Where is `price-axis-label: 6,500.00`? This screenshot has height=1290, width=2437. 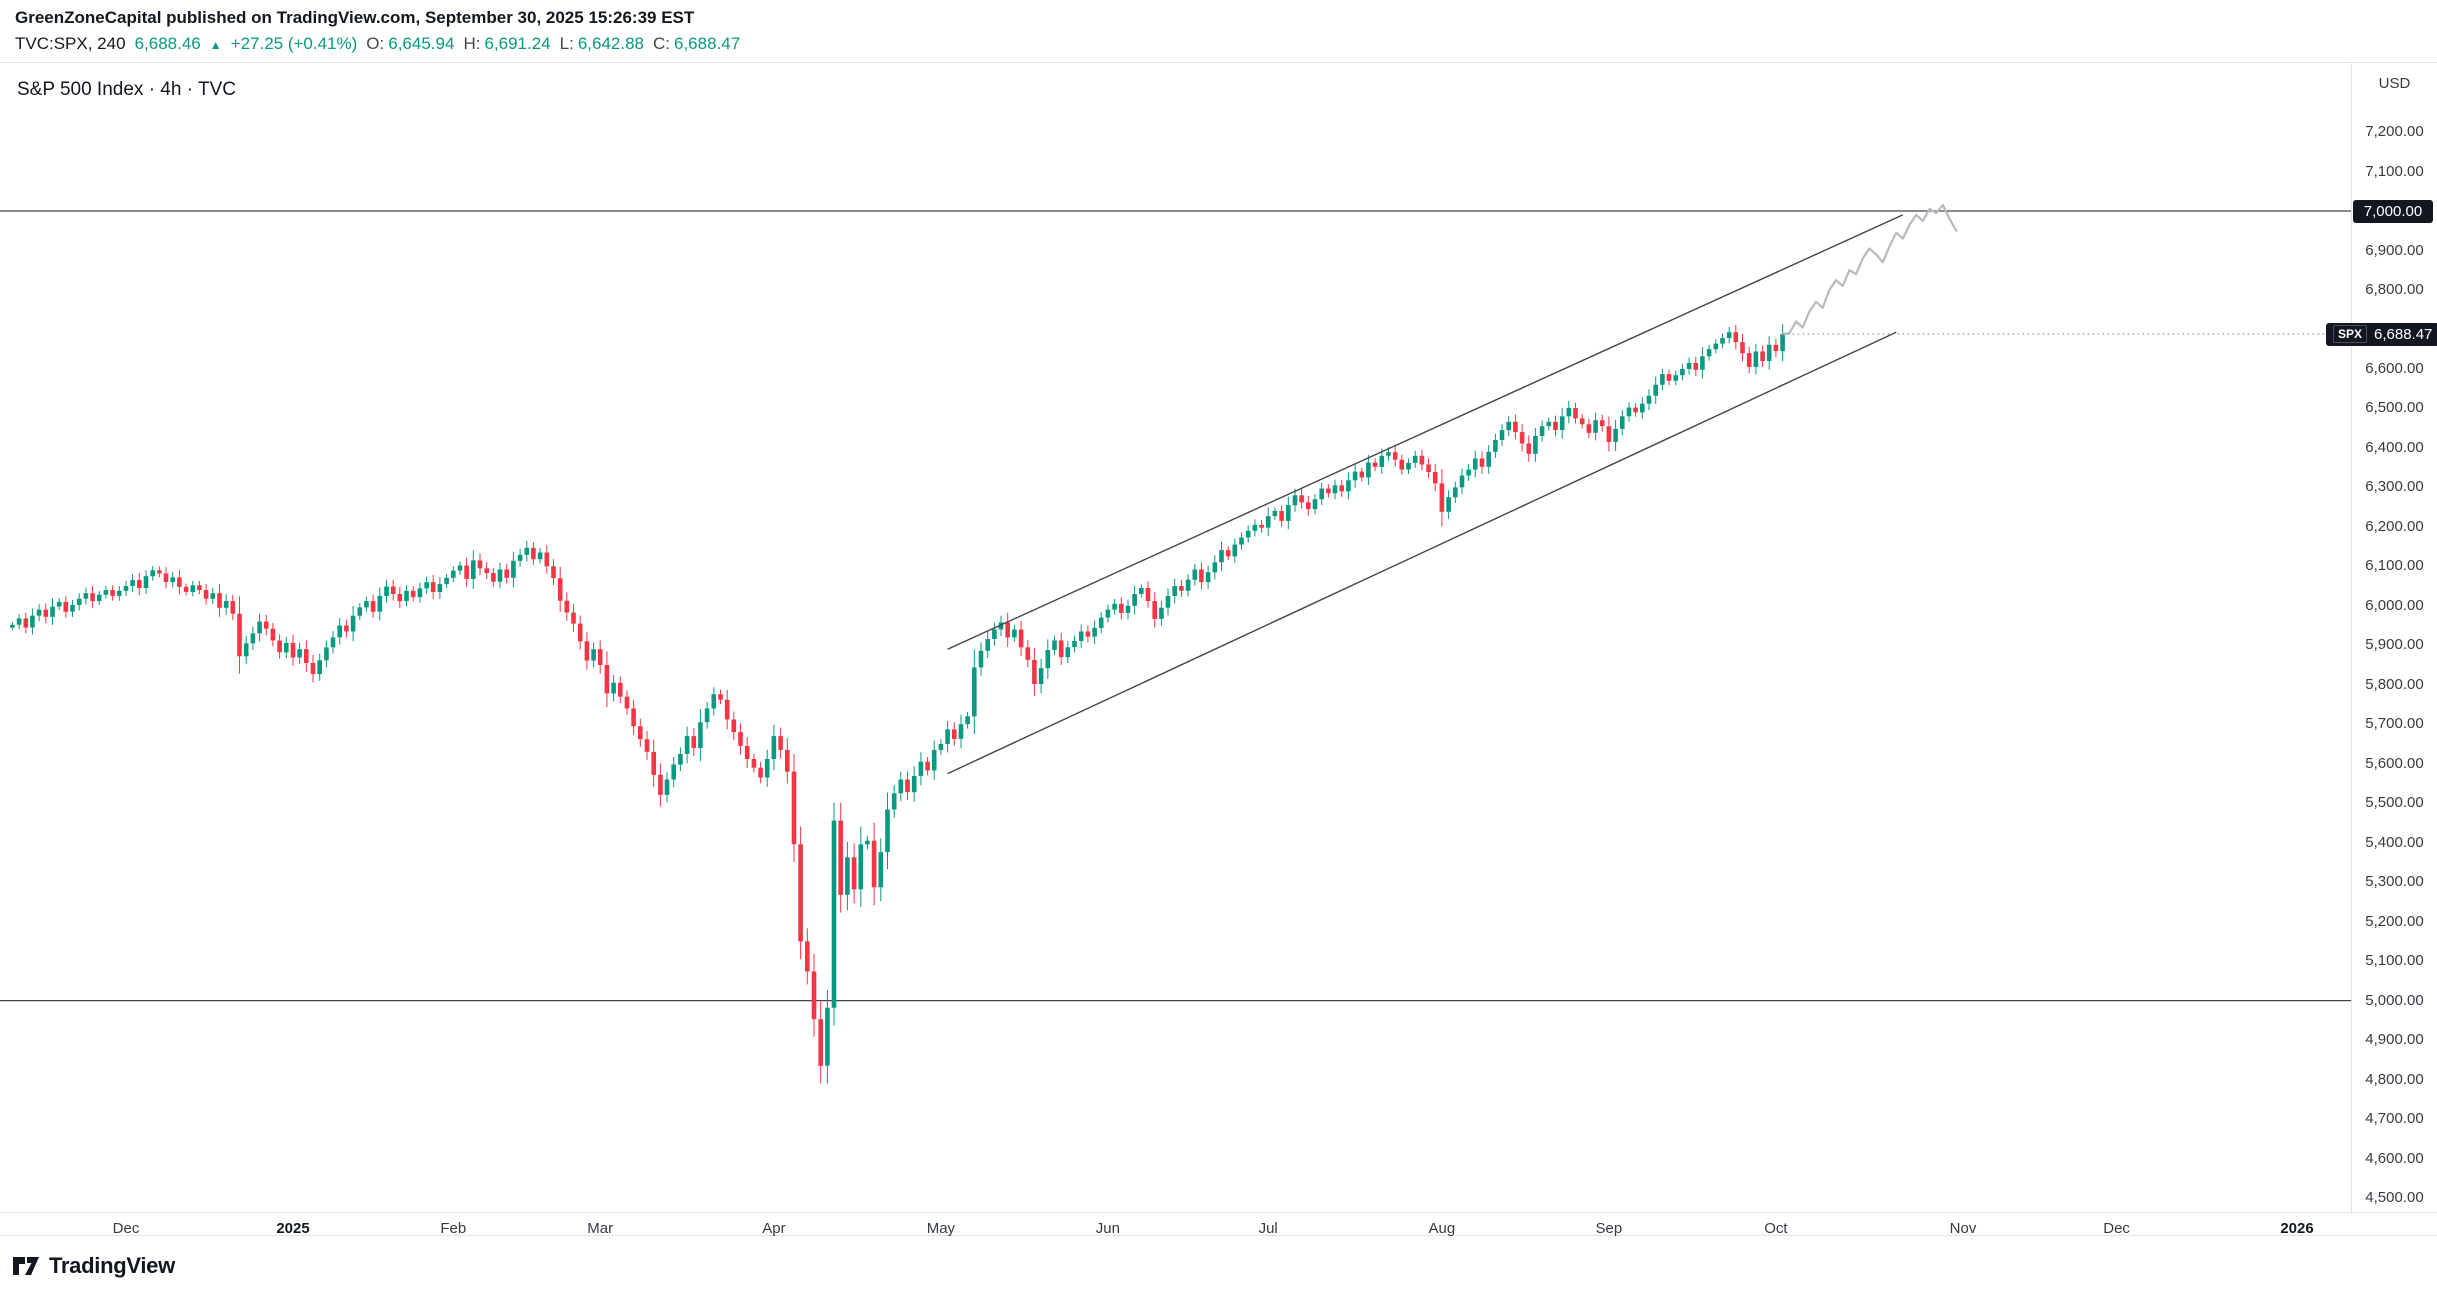 price-axis-label: 6,500.00 is located at coordinates (2394, 408).